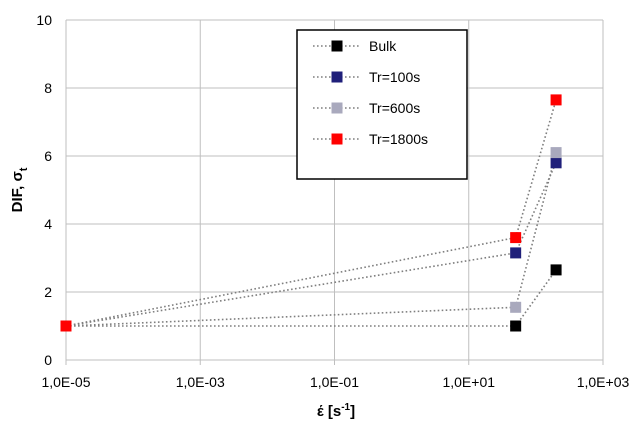 Image resolution: width=635 pixels, height=428 pixels. What do you see at coordinates (536, 298) in the screenshot?
I see `series-line-bulk` at bounding box center [536, 298].